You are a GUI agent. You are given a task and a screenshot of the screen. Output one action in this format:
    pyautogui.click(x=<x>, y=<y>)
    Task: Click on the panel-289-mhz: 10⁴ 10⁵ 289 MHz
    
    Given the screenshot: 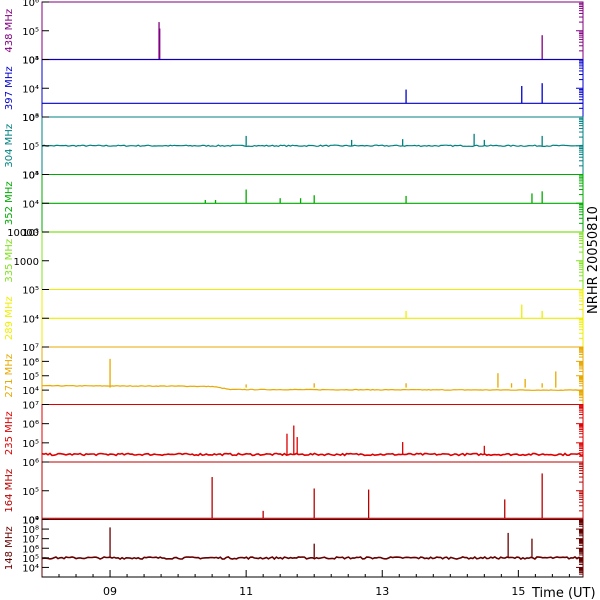 What is the action you would take?
    pyautogui.click(x=294, y=317)
    